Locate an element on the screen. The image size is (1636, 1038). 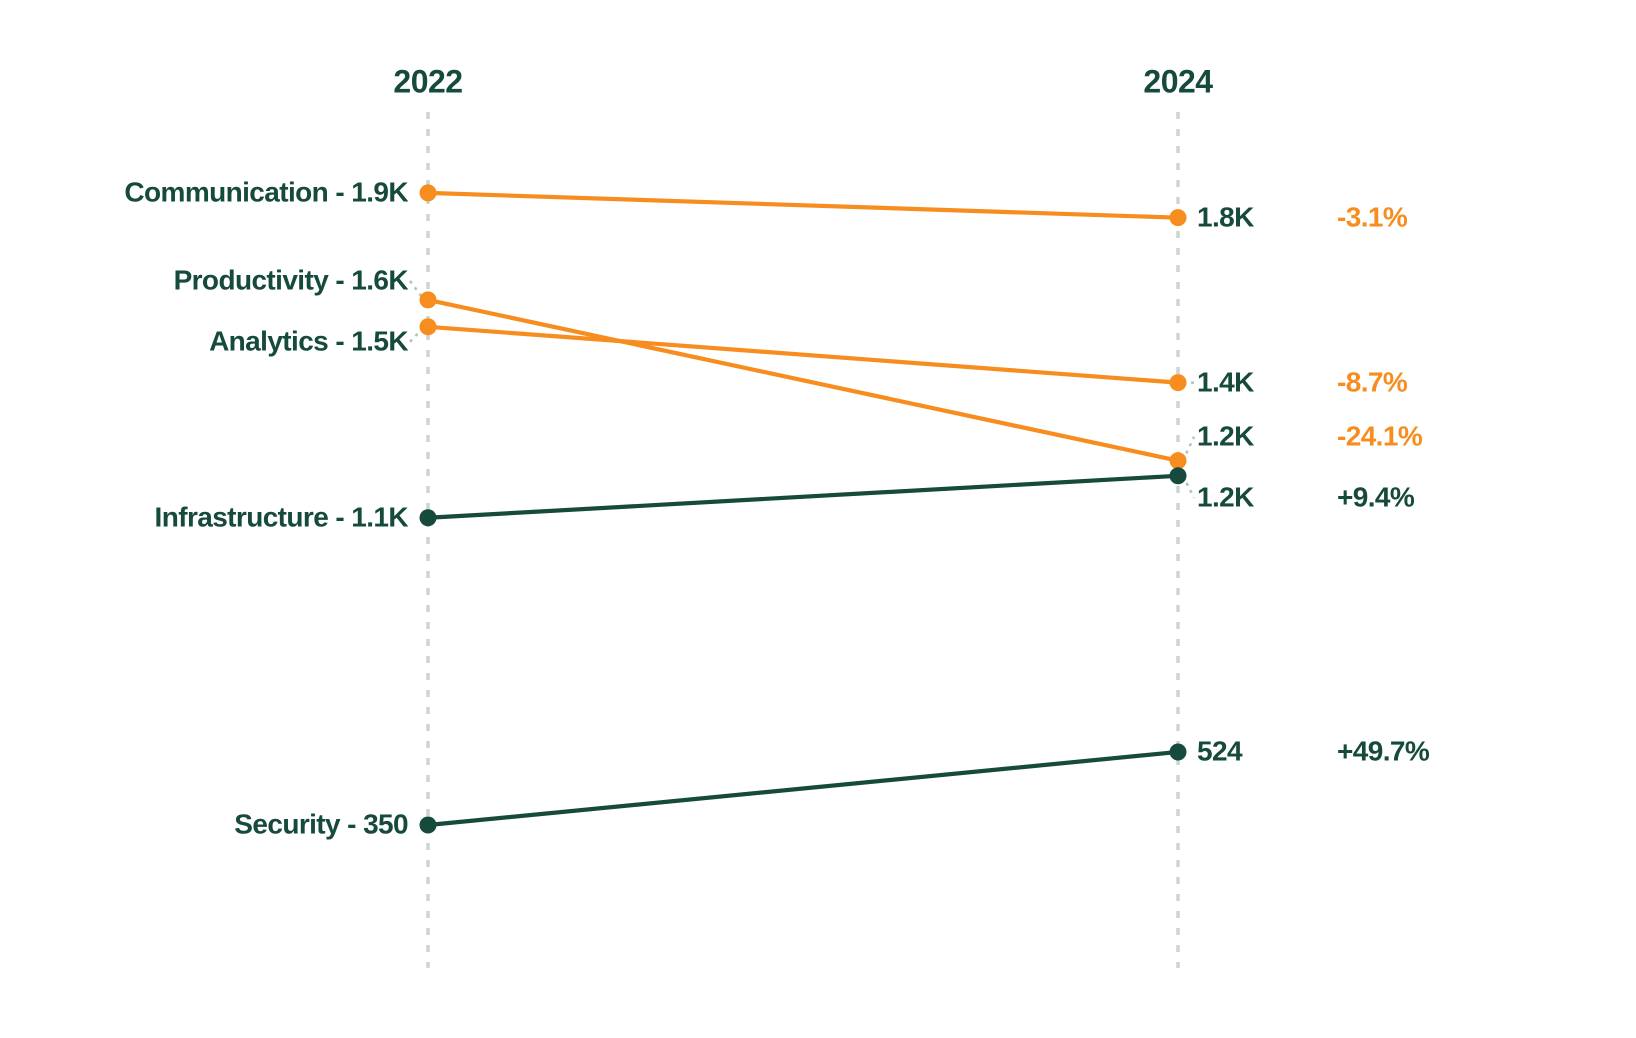
series-dot-2022-analytics is located at coordinates (428, 327).